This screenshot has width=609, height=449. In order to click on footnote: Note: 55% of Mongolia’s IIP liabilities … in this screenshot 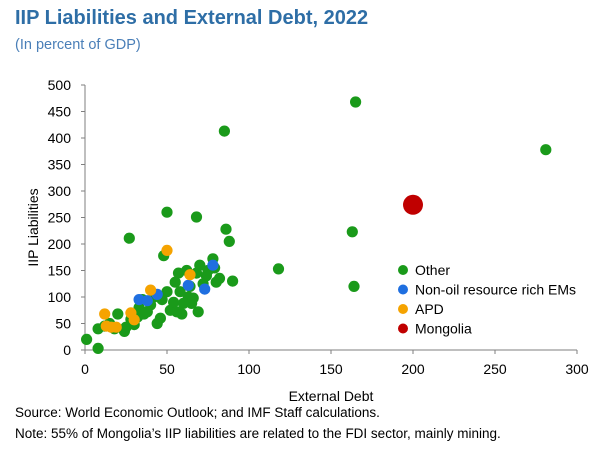, I will do `click(258, 433)`.